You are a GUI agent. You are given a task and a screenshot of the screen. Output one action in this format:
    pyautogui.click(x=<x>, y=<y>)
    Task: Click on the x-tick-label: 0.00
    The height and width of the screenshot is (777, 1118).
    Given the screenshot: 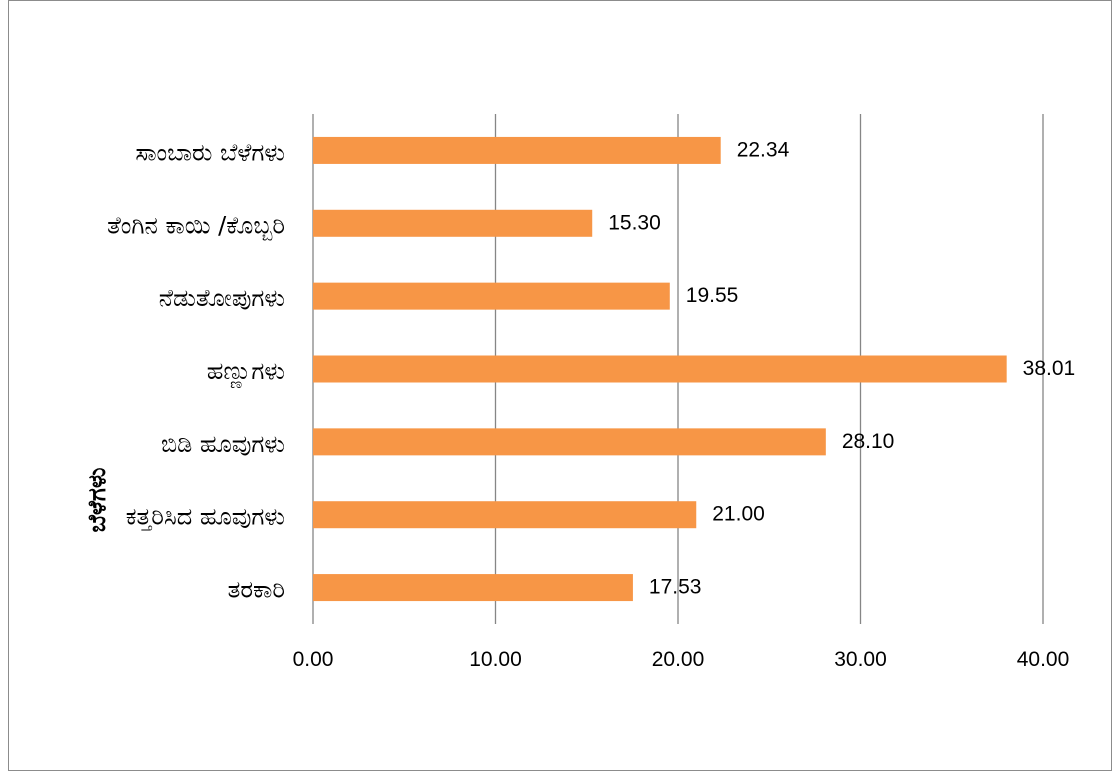 What is the action you would take?
    pyautogui.click(x=313, y=659)
    